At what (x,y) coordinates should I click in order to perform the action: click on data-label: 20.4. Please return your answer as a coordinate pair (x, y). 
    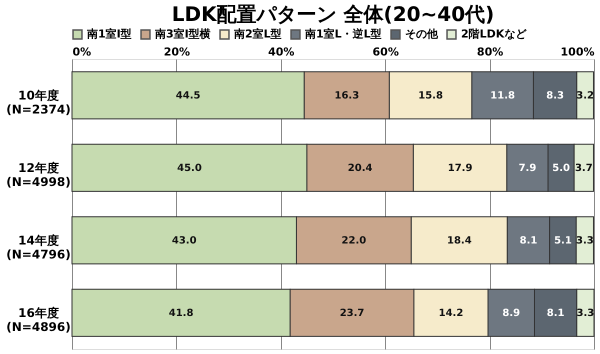
    Looking at the image, I should click on (360, 168).